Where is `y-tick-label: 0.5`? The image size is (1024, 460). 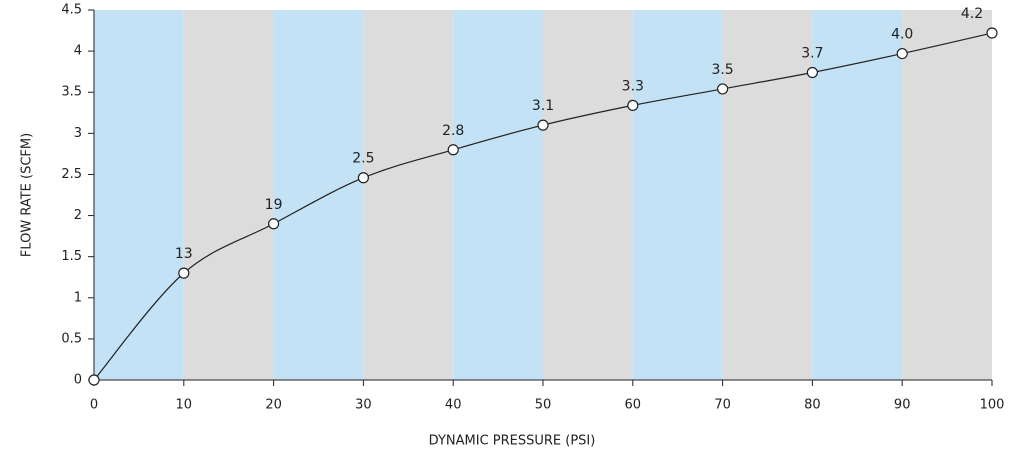
y-tick-label: 0.5 is located at coordinates (71, 338).